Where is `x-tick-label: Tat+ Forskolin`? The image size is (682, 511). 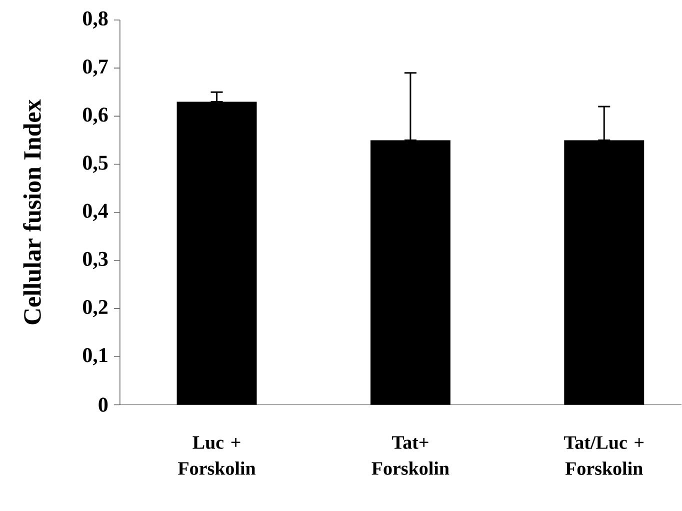
x-tick-label: Tat+ Forskolin is located at coordinates (411, 456).